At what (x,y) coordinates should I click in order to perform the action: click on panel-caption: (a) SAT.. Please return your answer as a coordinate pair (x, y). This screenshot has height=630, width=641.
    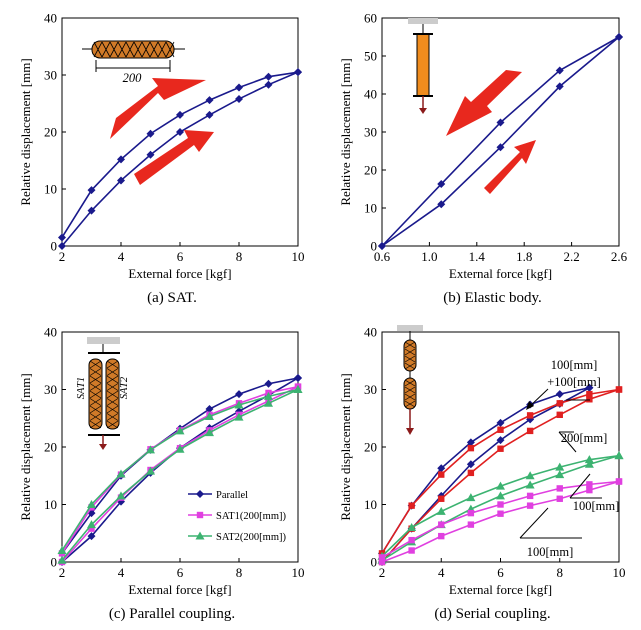
    Looking at the image, I should click on (172, 298).